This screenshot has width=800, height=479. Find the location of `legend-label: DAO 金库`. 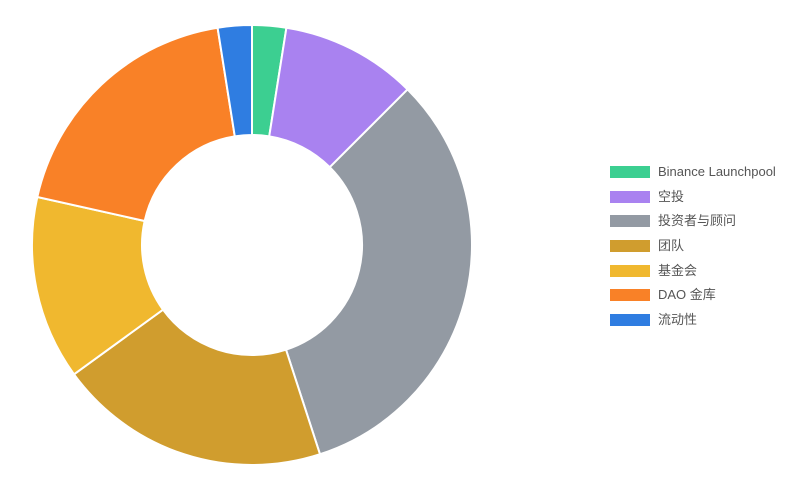

legend-label: DAO 金库 is located at coordinates (687, 295).